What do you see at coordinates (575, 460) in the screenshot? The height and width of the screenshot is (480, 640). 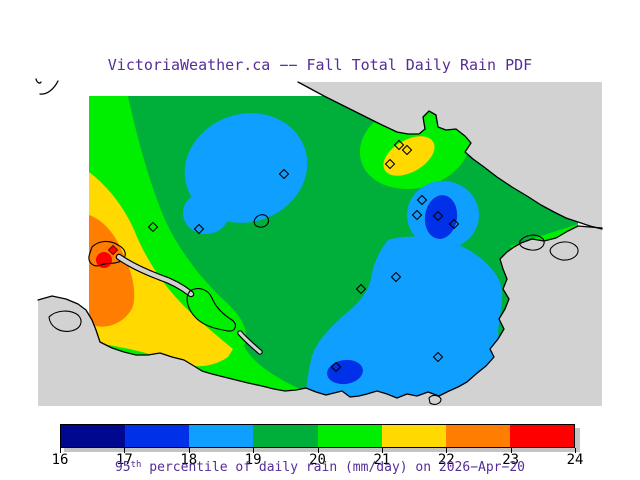 I see `colorbar-tick-label: 24` at bounding box center [575, 460].